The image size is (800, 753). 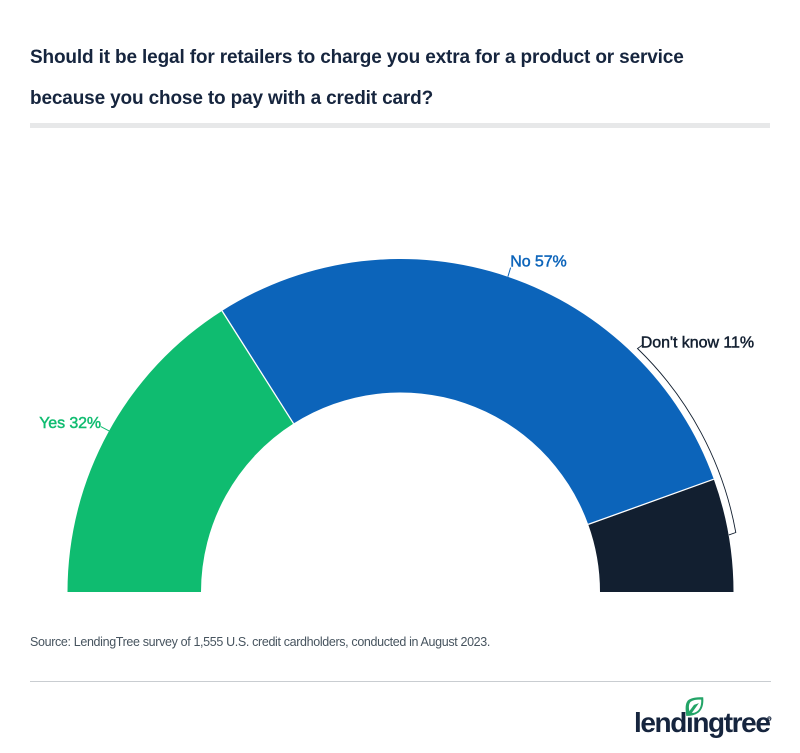 What do you see at coordinates (702, 722) in the screenshot?
I see `svg-text: lendingtree` at bounding box center [702, 722].